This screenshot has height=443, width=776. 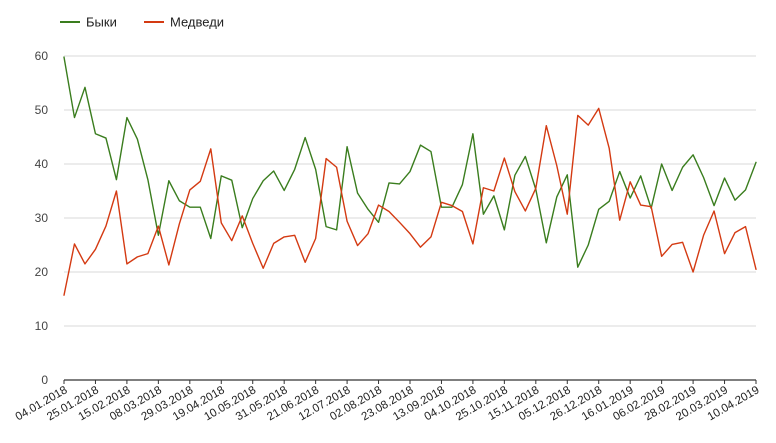 I want to click on y-tick-label: 10, so click(x=42, y=326).